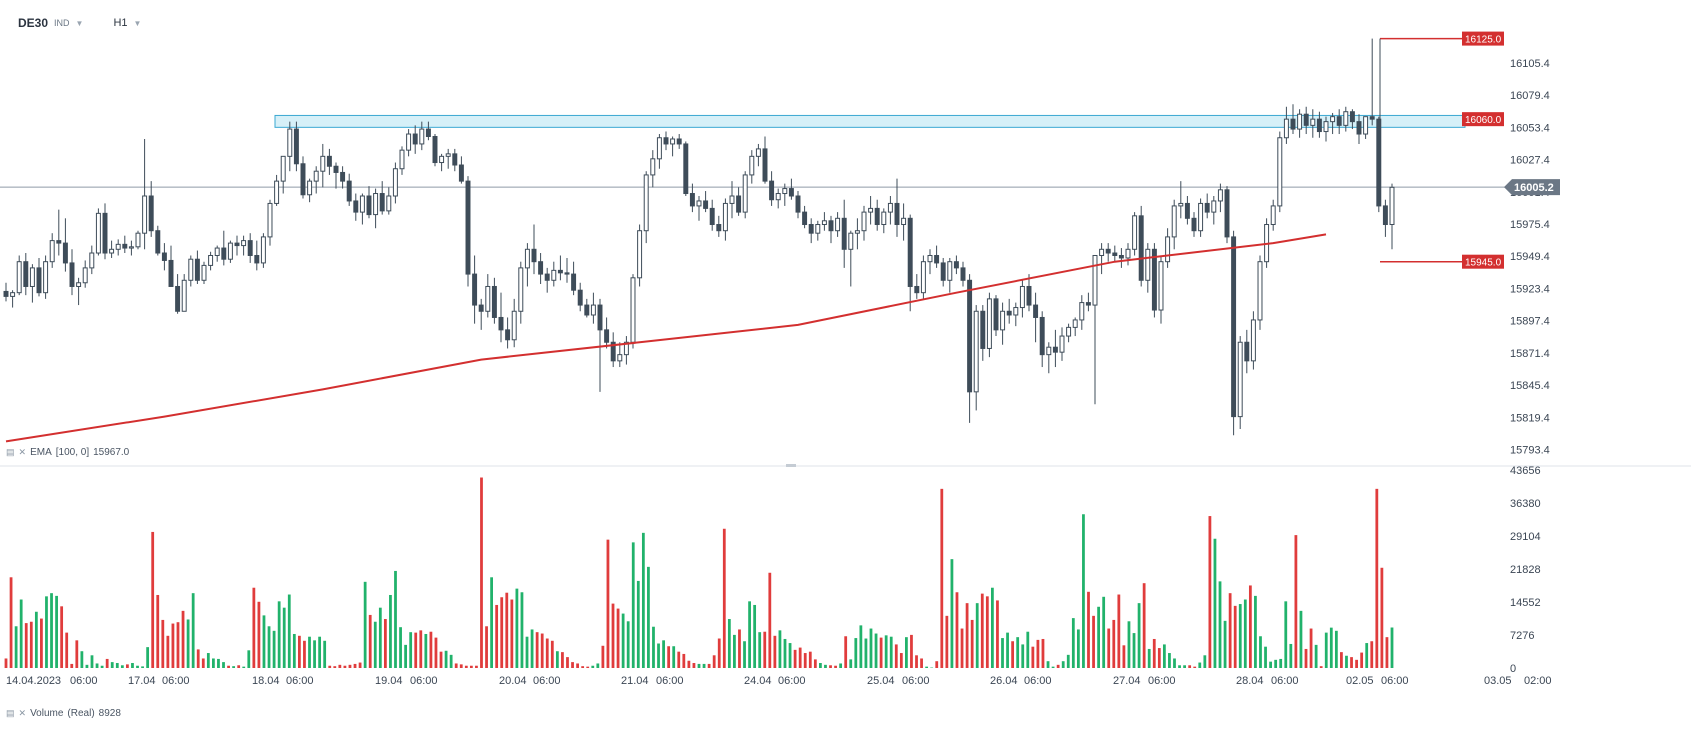 This screenshot has height=749, width=1691. Describe the element at coordinates (22, 713) in the screenshot. I see `volume-close-icon: ✕` at that location.